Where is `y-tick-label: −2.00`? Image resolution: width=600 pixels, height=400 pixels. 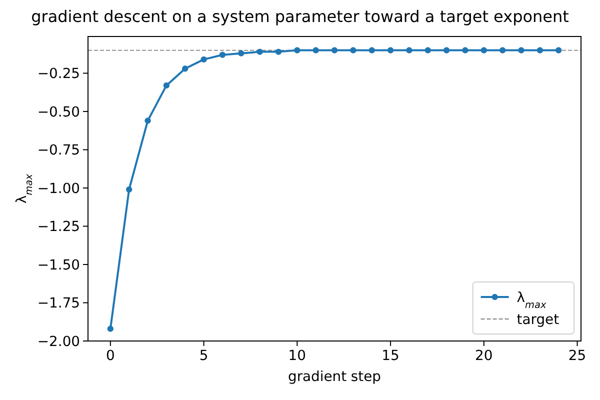 y-tick-label: −2.00 is located at coordinates (58, 342).